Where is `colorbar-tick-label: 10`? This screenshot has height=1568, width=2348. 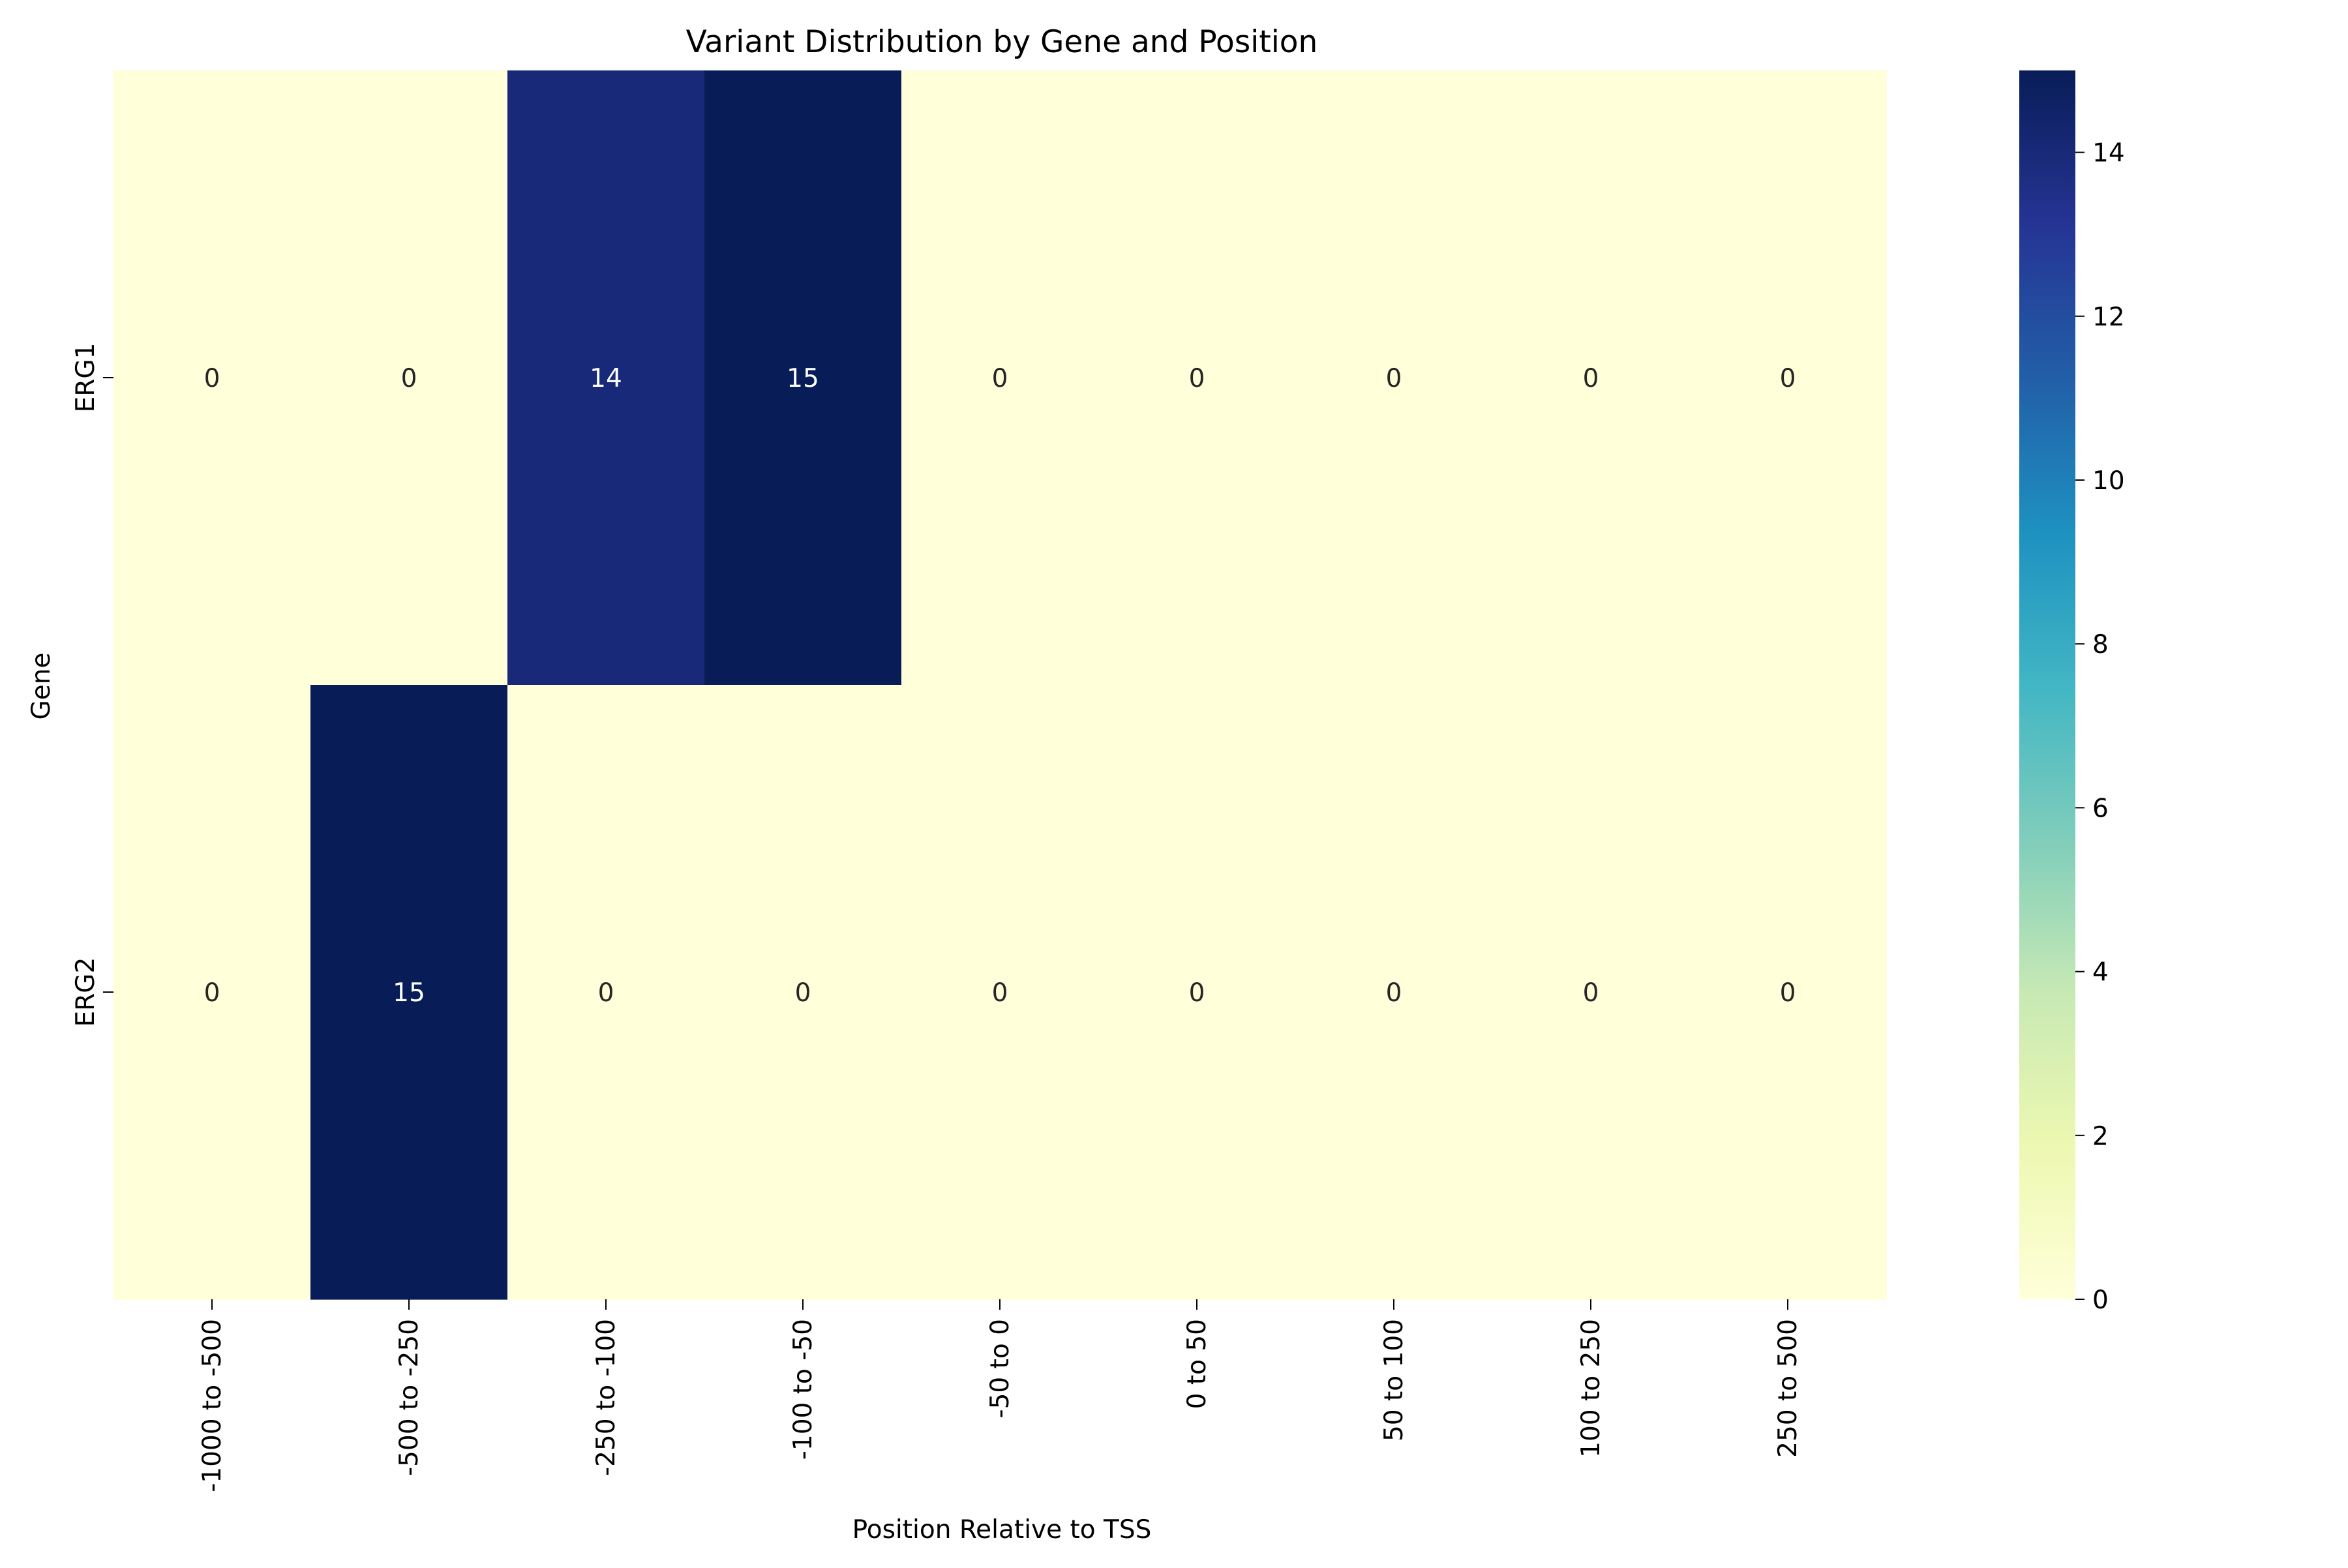
colorbar-tick-label: 10 is located at coordinates (2108, 481).